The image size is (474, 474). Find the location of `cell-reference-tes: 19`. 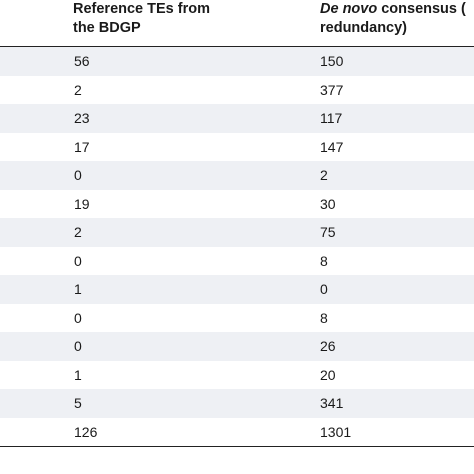

cell-reference-tes: 19 is located at coordinates (82, 203).